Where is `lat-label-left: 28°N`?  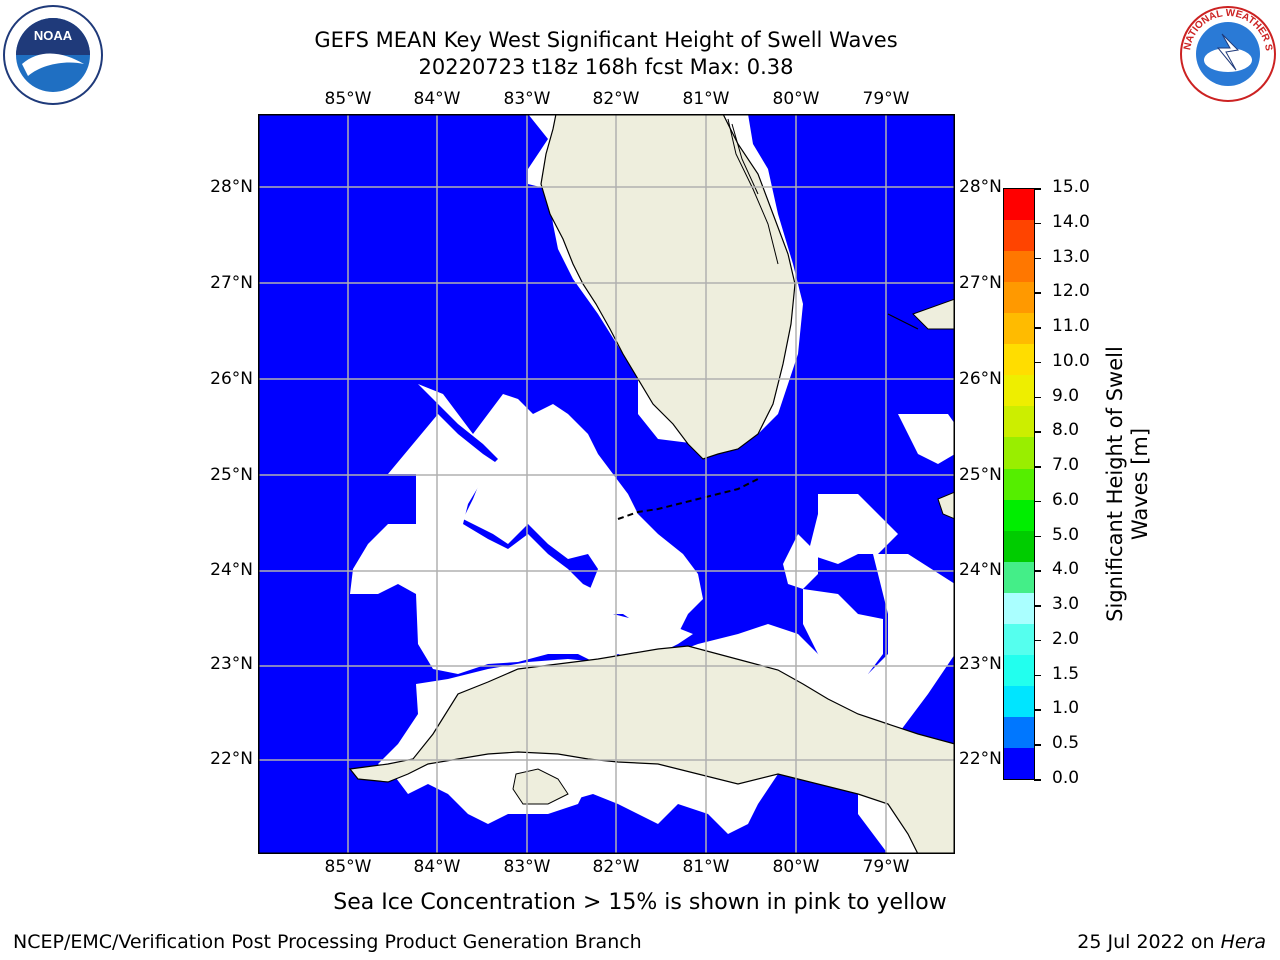
lat-label-left: 28°N is located at coordinates (231, 187).